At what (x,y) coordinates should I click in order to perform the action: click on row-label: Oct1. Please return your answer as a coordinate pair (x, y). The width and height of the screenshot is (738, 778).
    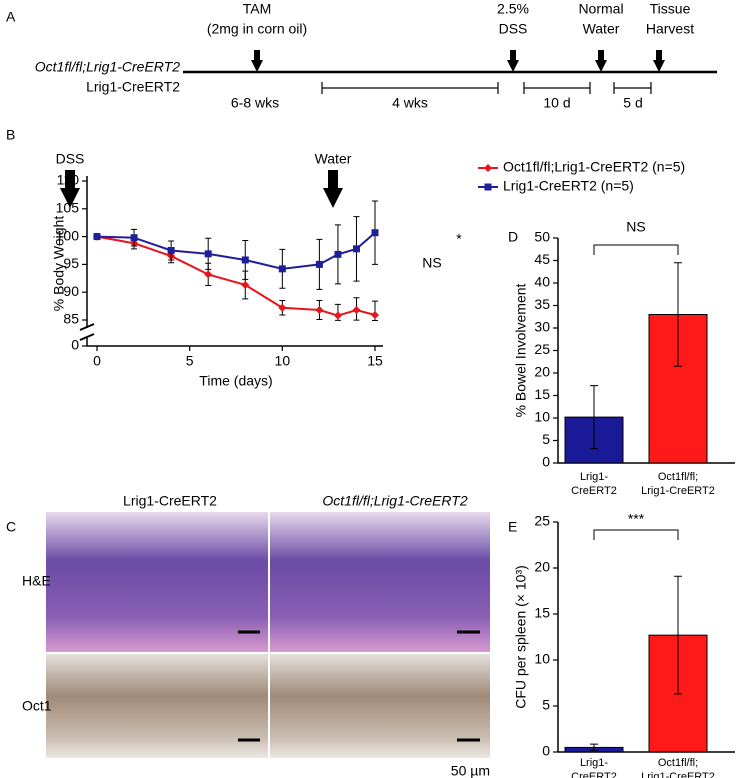
    Looking at the image, I should click on (37, 706).